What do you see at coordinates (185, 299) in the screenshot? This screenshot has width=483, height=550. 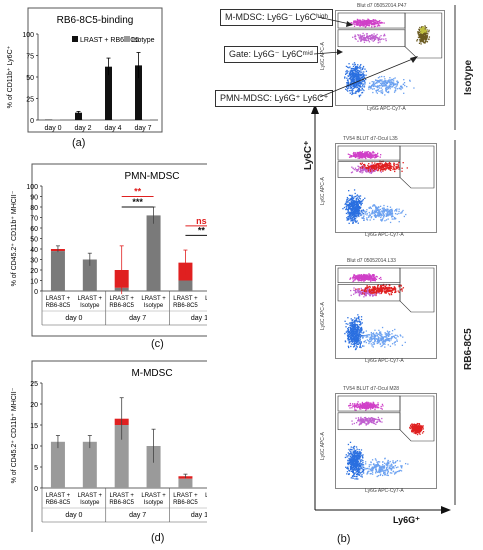 I see `panel-c-xtick-label: LRAST +` at bounding box center [185, 299].